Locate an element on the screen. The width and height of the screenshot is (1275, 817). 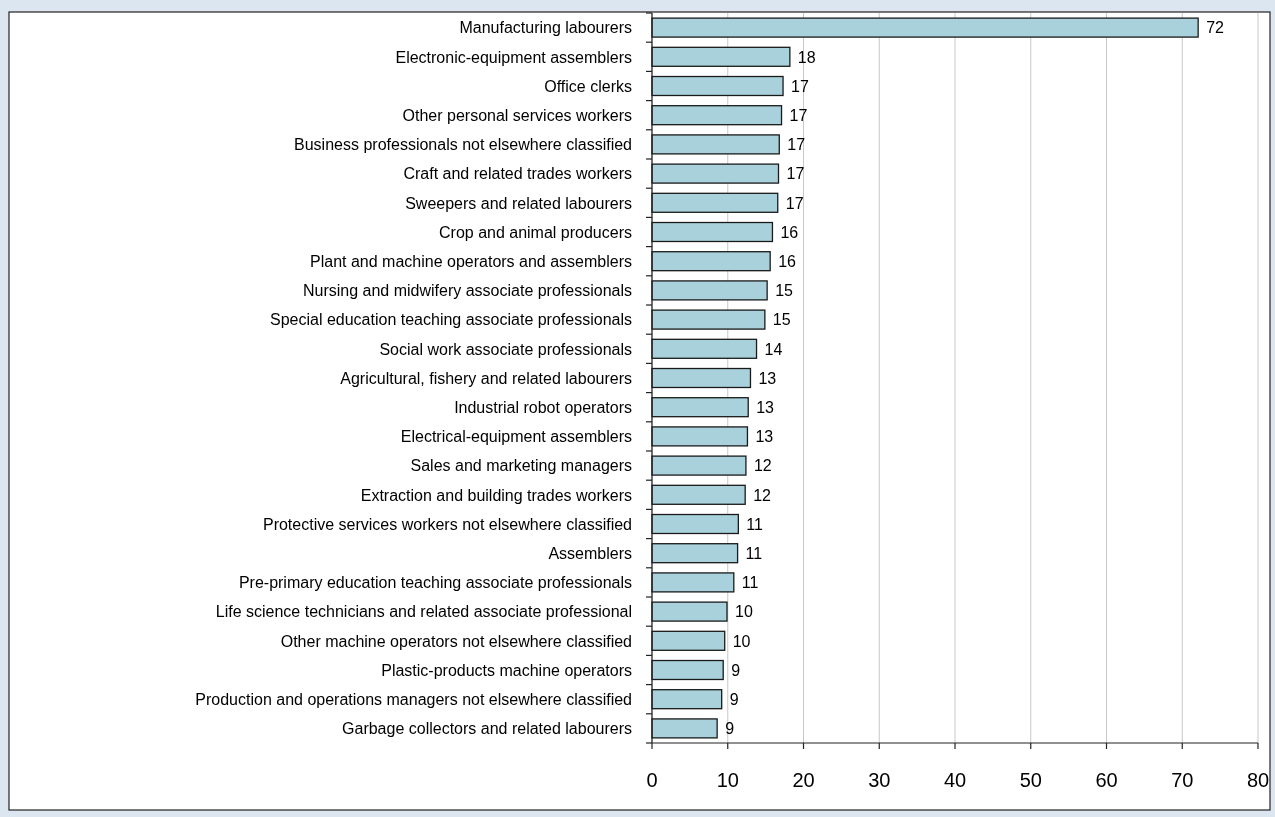
y-tick-label: Garbage collectors and related labourers is located at coordinates (487, 729).